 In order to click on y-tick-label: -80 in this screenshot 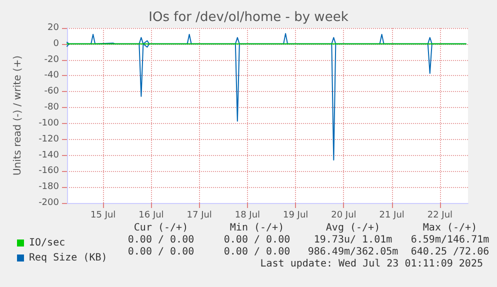, I will do `click(52, 107)`.